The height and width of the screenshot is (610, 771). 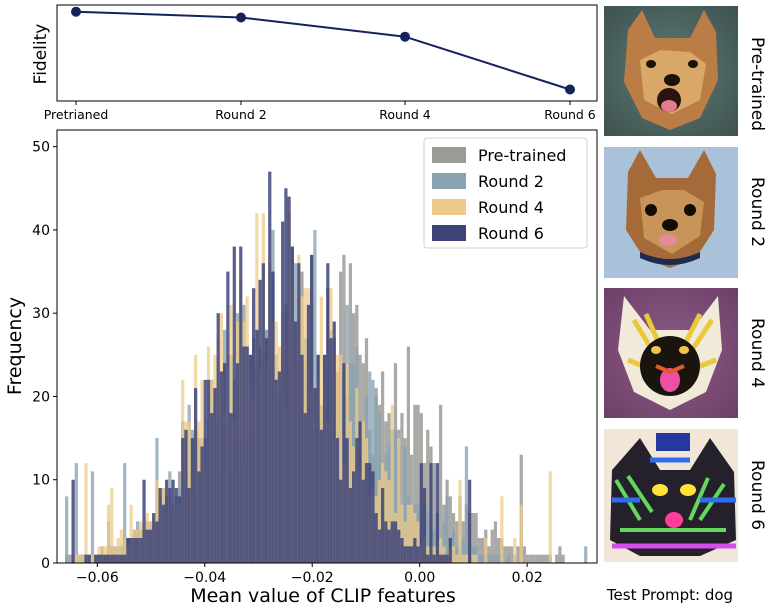 What do you see at coordinates (688, 490) in the screenshot?
I see `dog-eye` at bounding box center [688, 490].